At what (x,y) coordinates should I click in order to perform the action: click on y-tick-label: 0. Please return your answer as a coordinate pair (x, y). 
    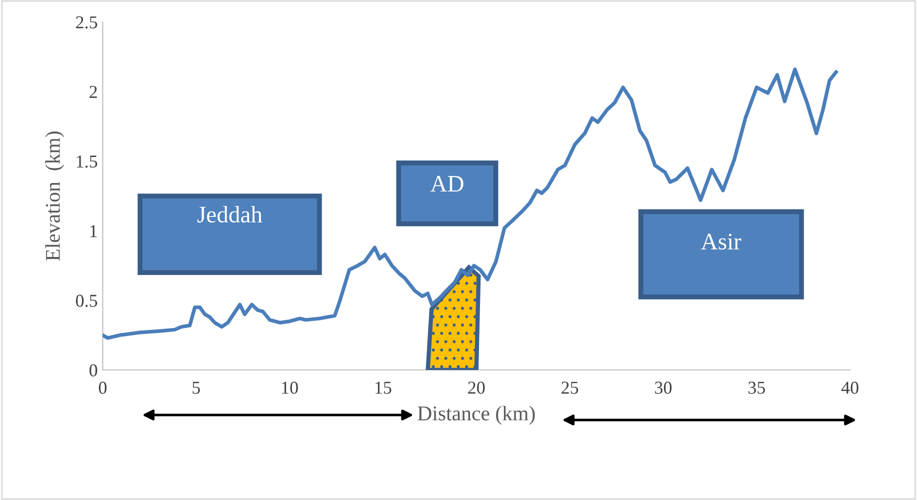
    Looking at the image, I should click on (94, 370).